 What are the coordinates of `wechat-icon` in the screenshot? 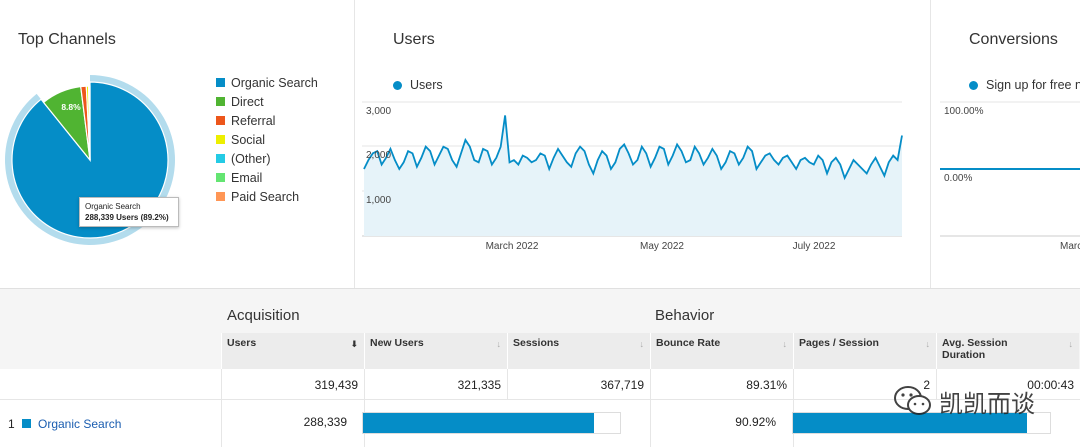 It's located at (912, 400).